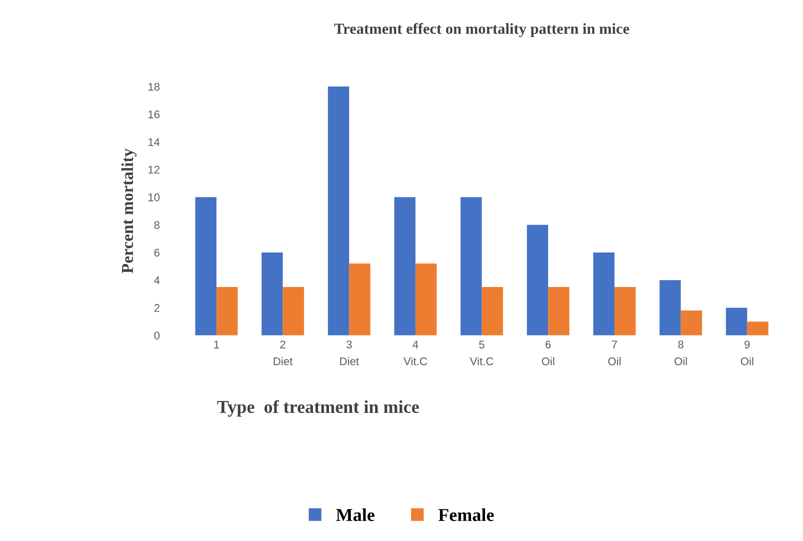 Image resolution: width=803 pixels, height=541 pixels. Describe the element at coordinates (548, 353) in the screenshot. I see `x-tick-label: 6 Oil` at that location.